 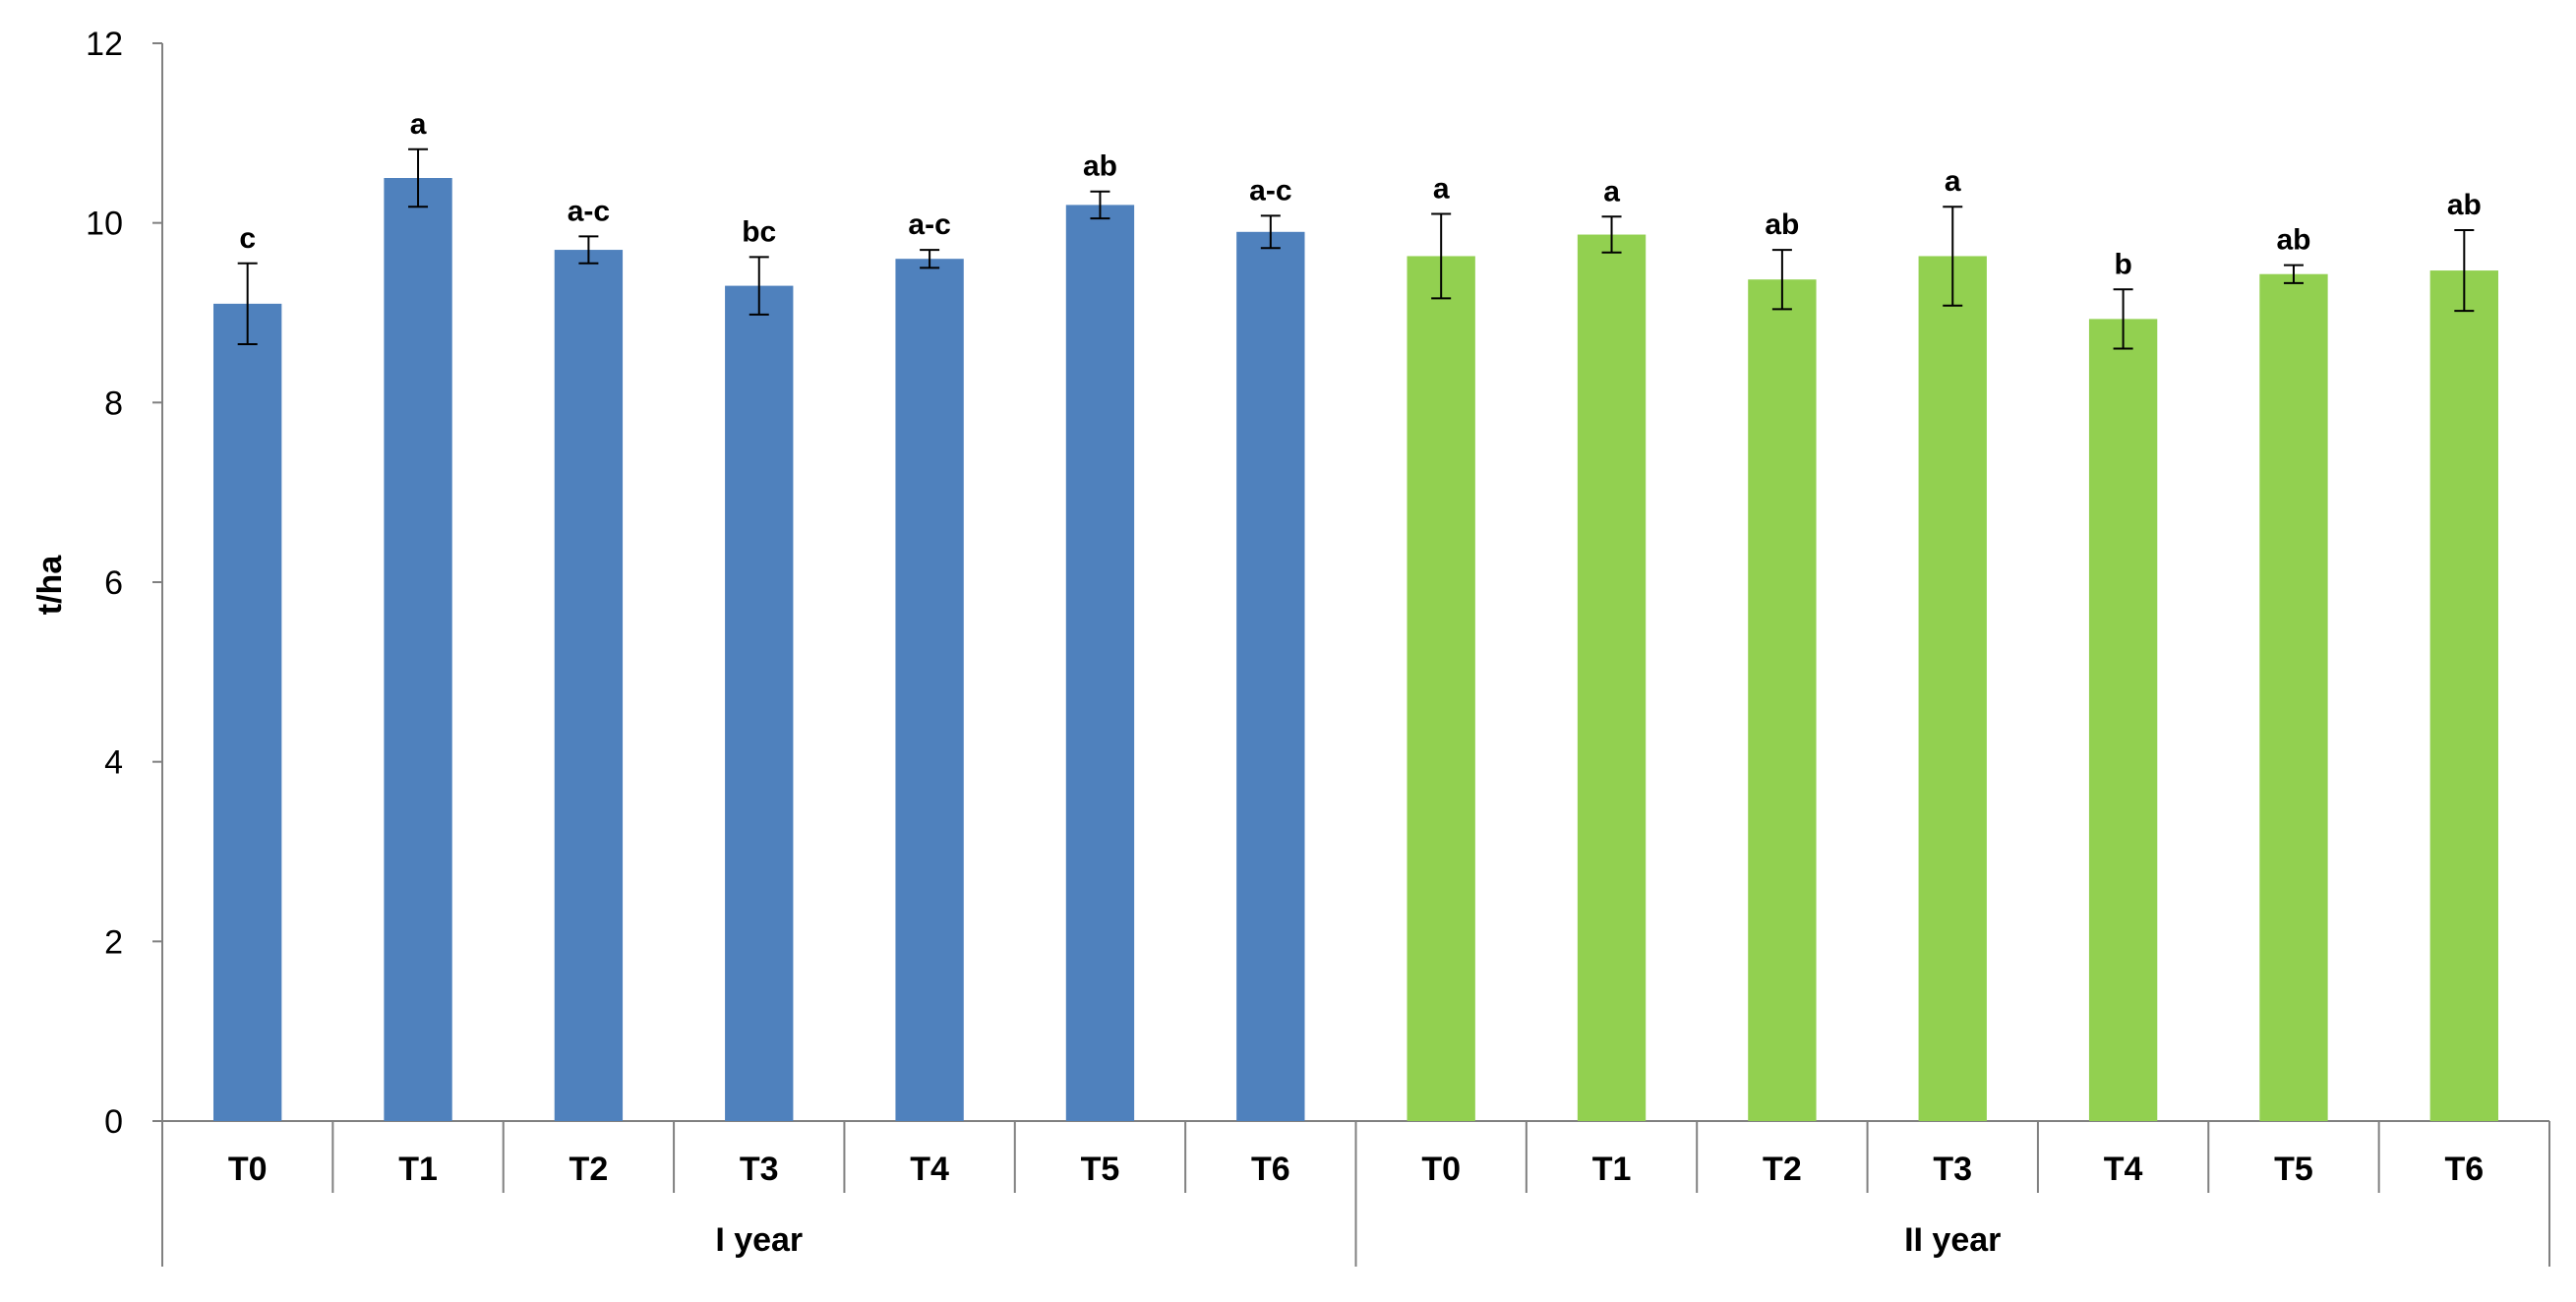 What do you see at coordinates (113, 583) in the screenshot?
I see `y-tick-label: 6` at bounding box center [113, 583].